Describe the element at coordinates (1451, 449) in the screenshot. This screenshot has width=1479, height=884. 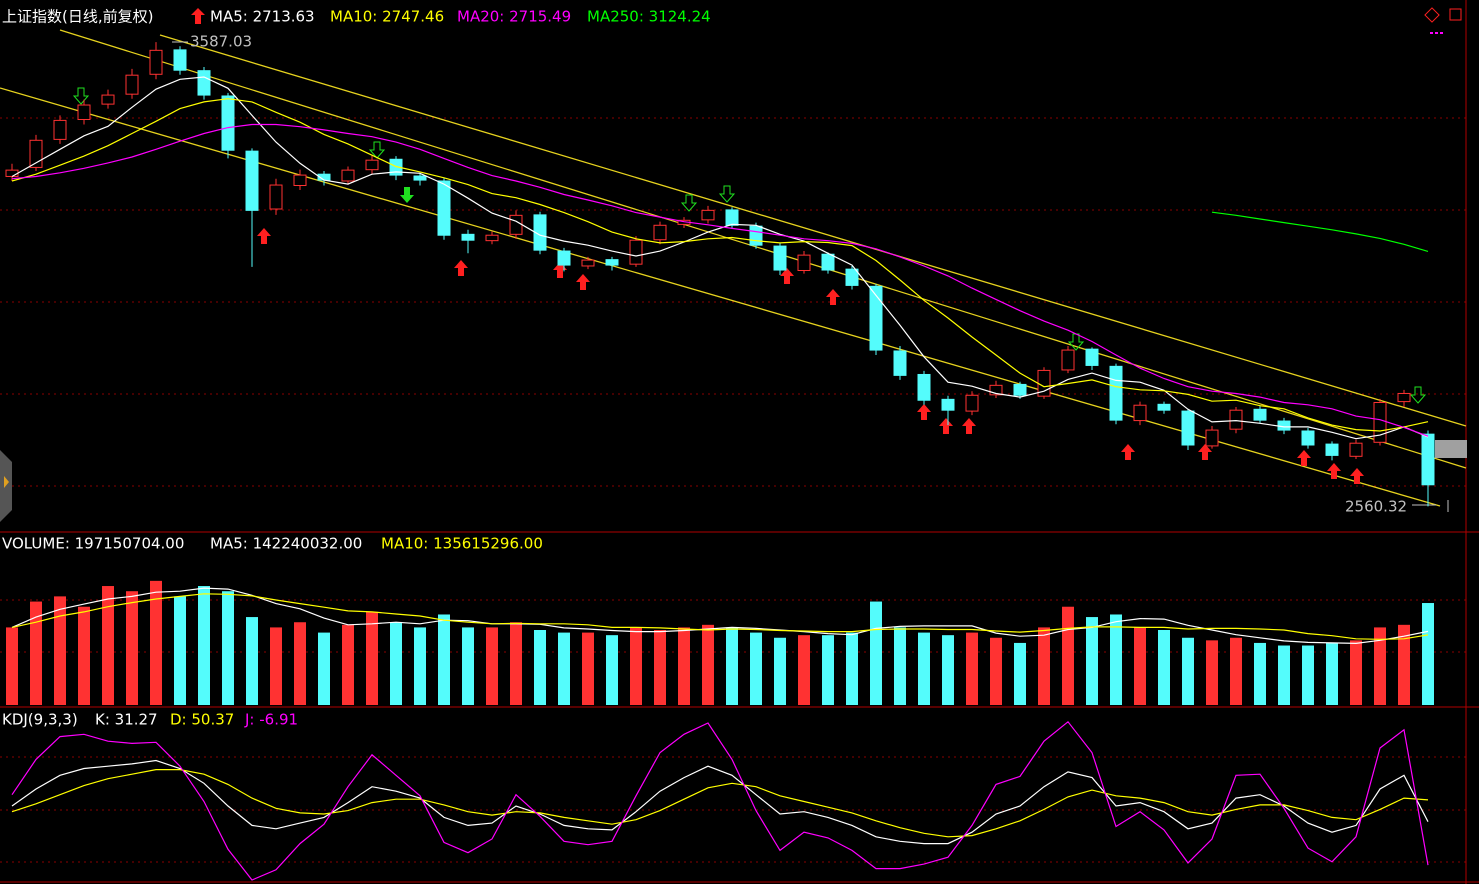
I see `price-tag` at that location.